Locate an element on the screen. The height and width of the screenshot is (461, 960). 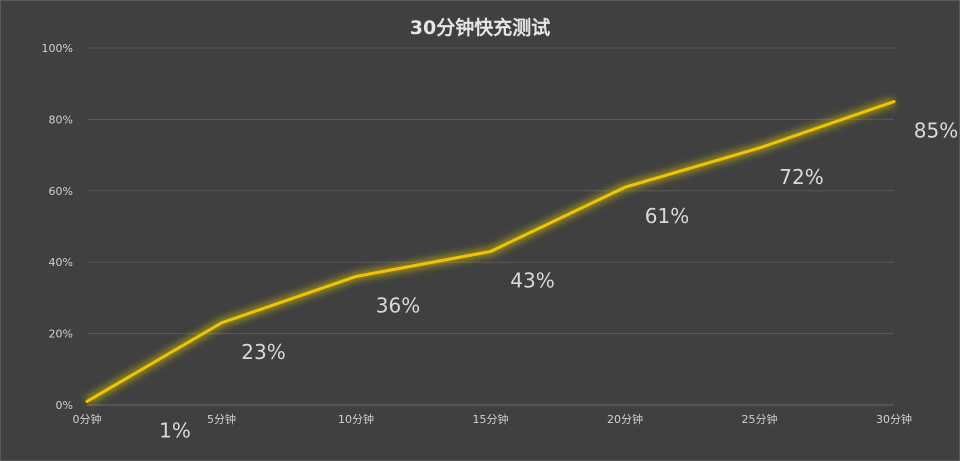
y-tick-label: 60% is located at coordinates (61, 191).